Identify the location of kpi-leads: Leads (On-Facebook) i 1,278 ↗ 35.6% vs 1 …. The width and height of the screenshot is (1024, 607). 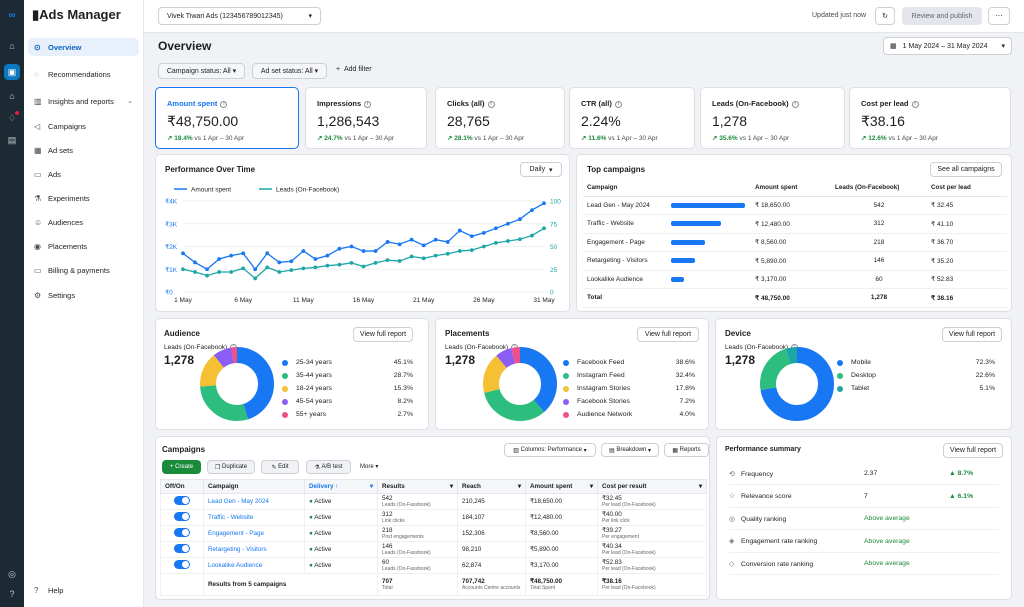
(772, 118).